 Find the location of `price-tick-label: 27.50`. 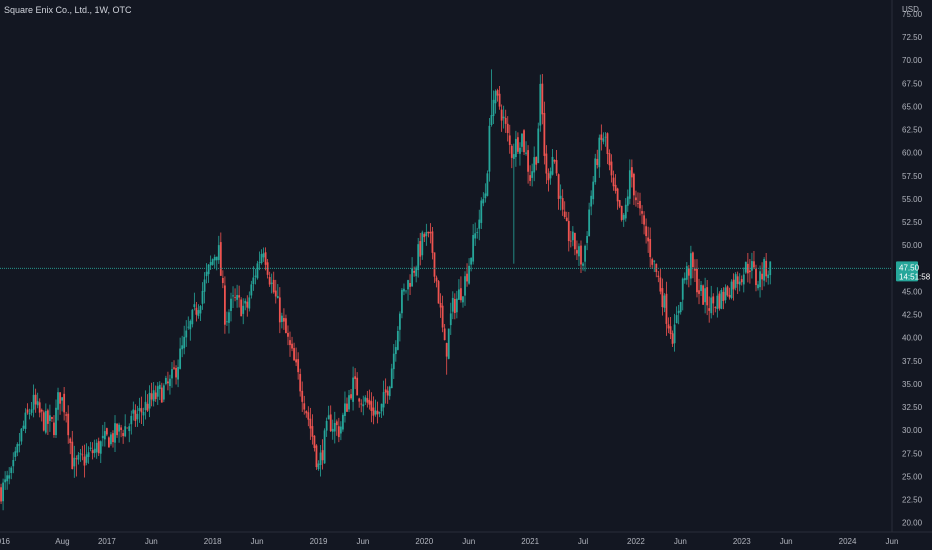

price-tick-label: 27.50 is located at coordinates (912, 453).